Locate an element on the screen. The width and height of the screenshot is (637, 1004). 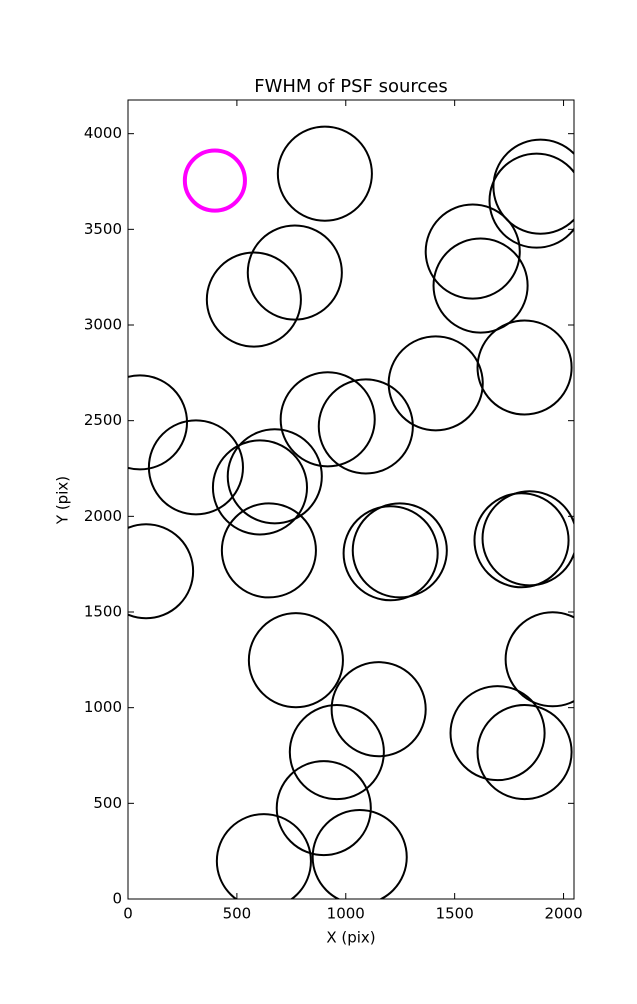
y-tick-label: 3500 is located at coordinates (103, 229).